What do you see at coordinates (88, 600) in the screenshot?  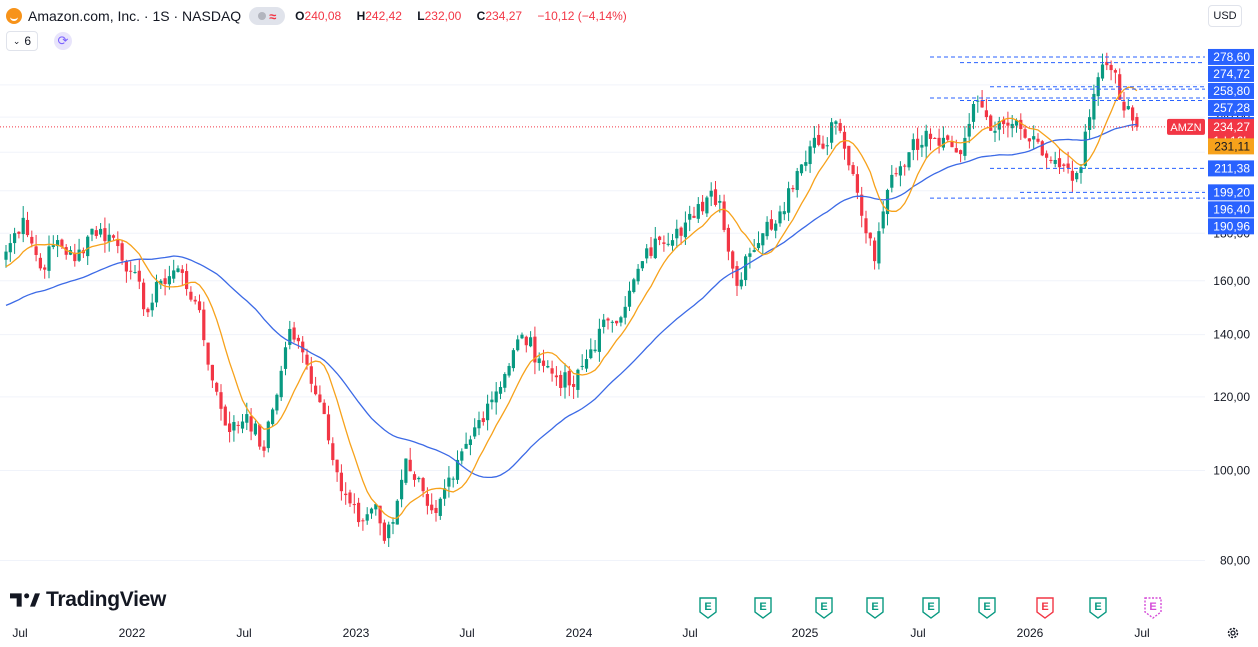 I see `tradingview-logo: TradingView` at bounding box center [88, 600].